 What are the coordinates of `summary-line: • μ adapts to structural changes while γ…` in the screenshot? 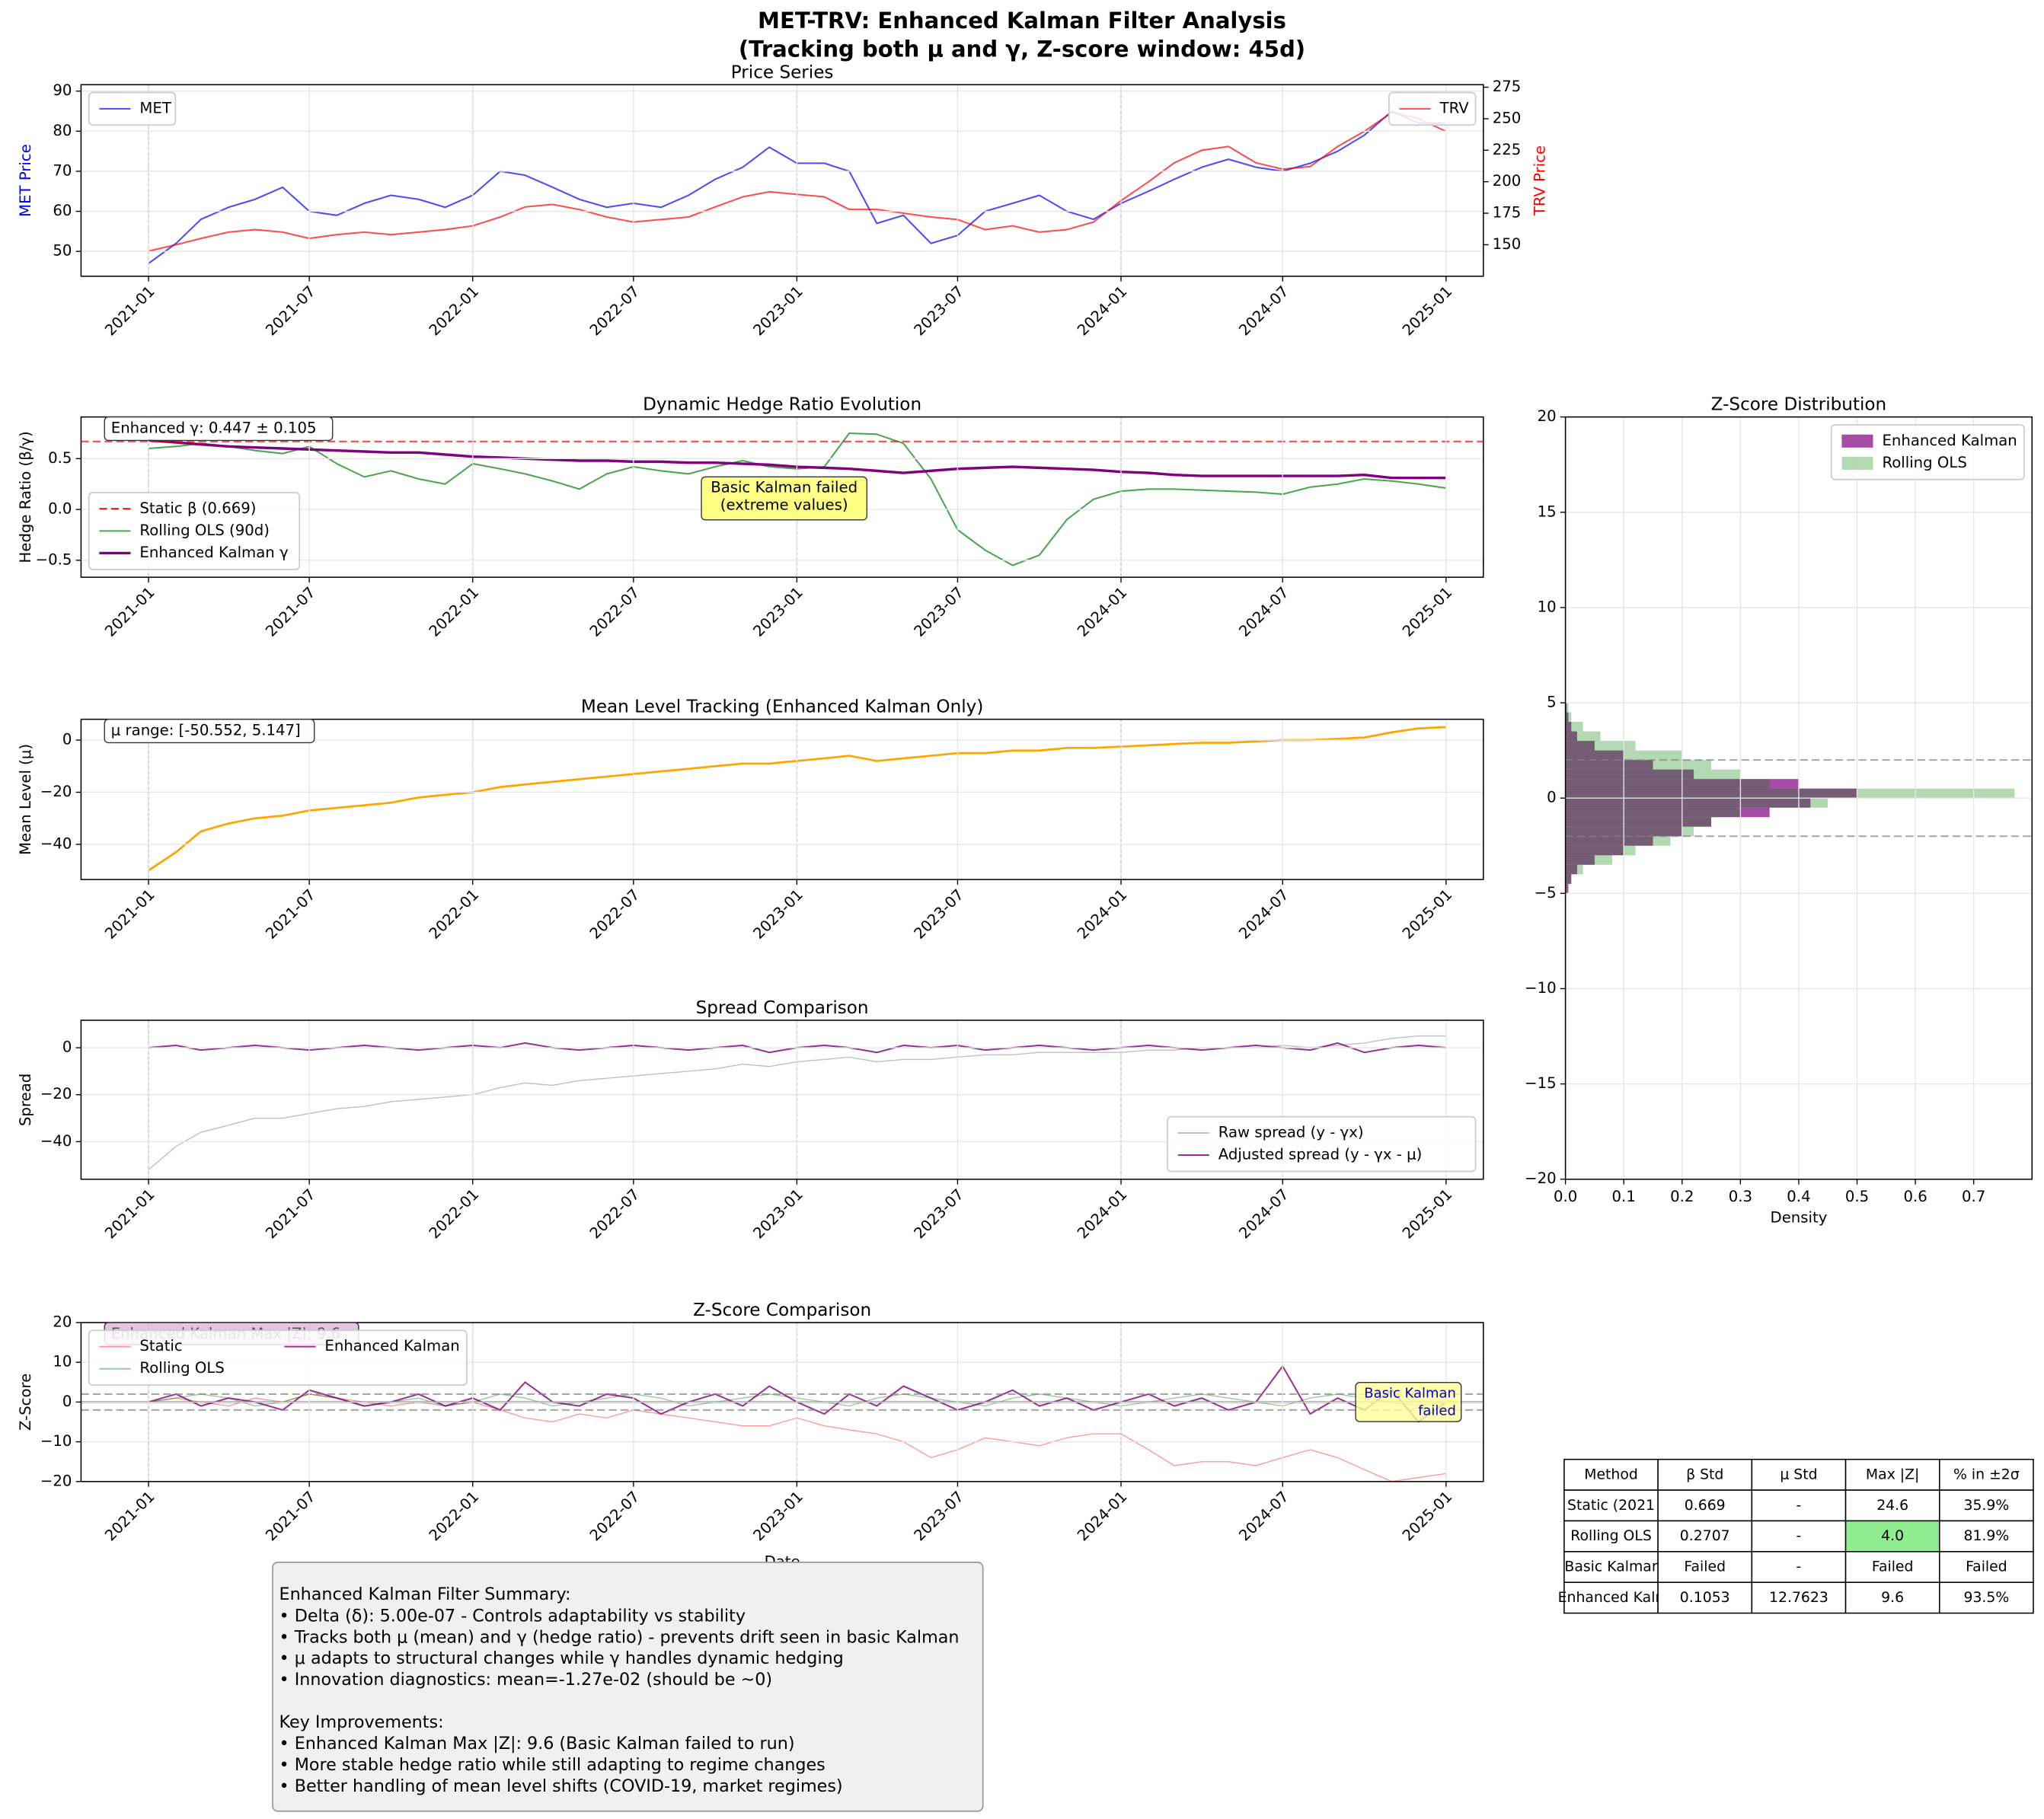 It's located at (561, 1658).